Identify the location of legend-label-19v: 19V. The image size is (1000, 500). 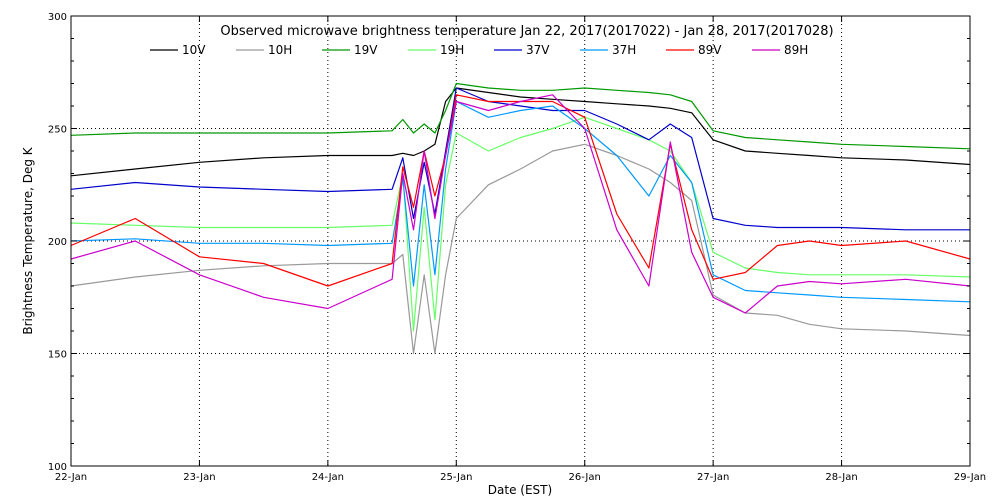
(366, 50).